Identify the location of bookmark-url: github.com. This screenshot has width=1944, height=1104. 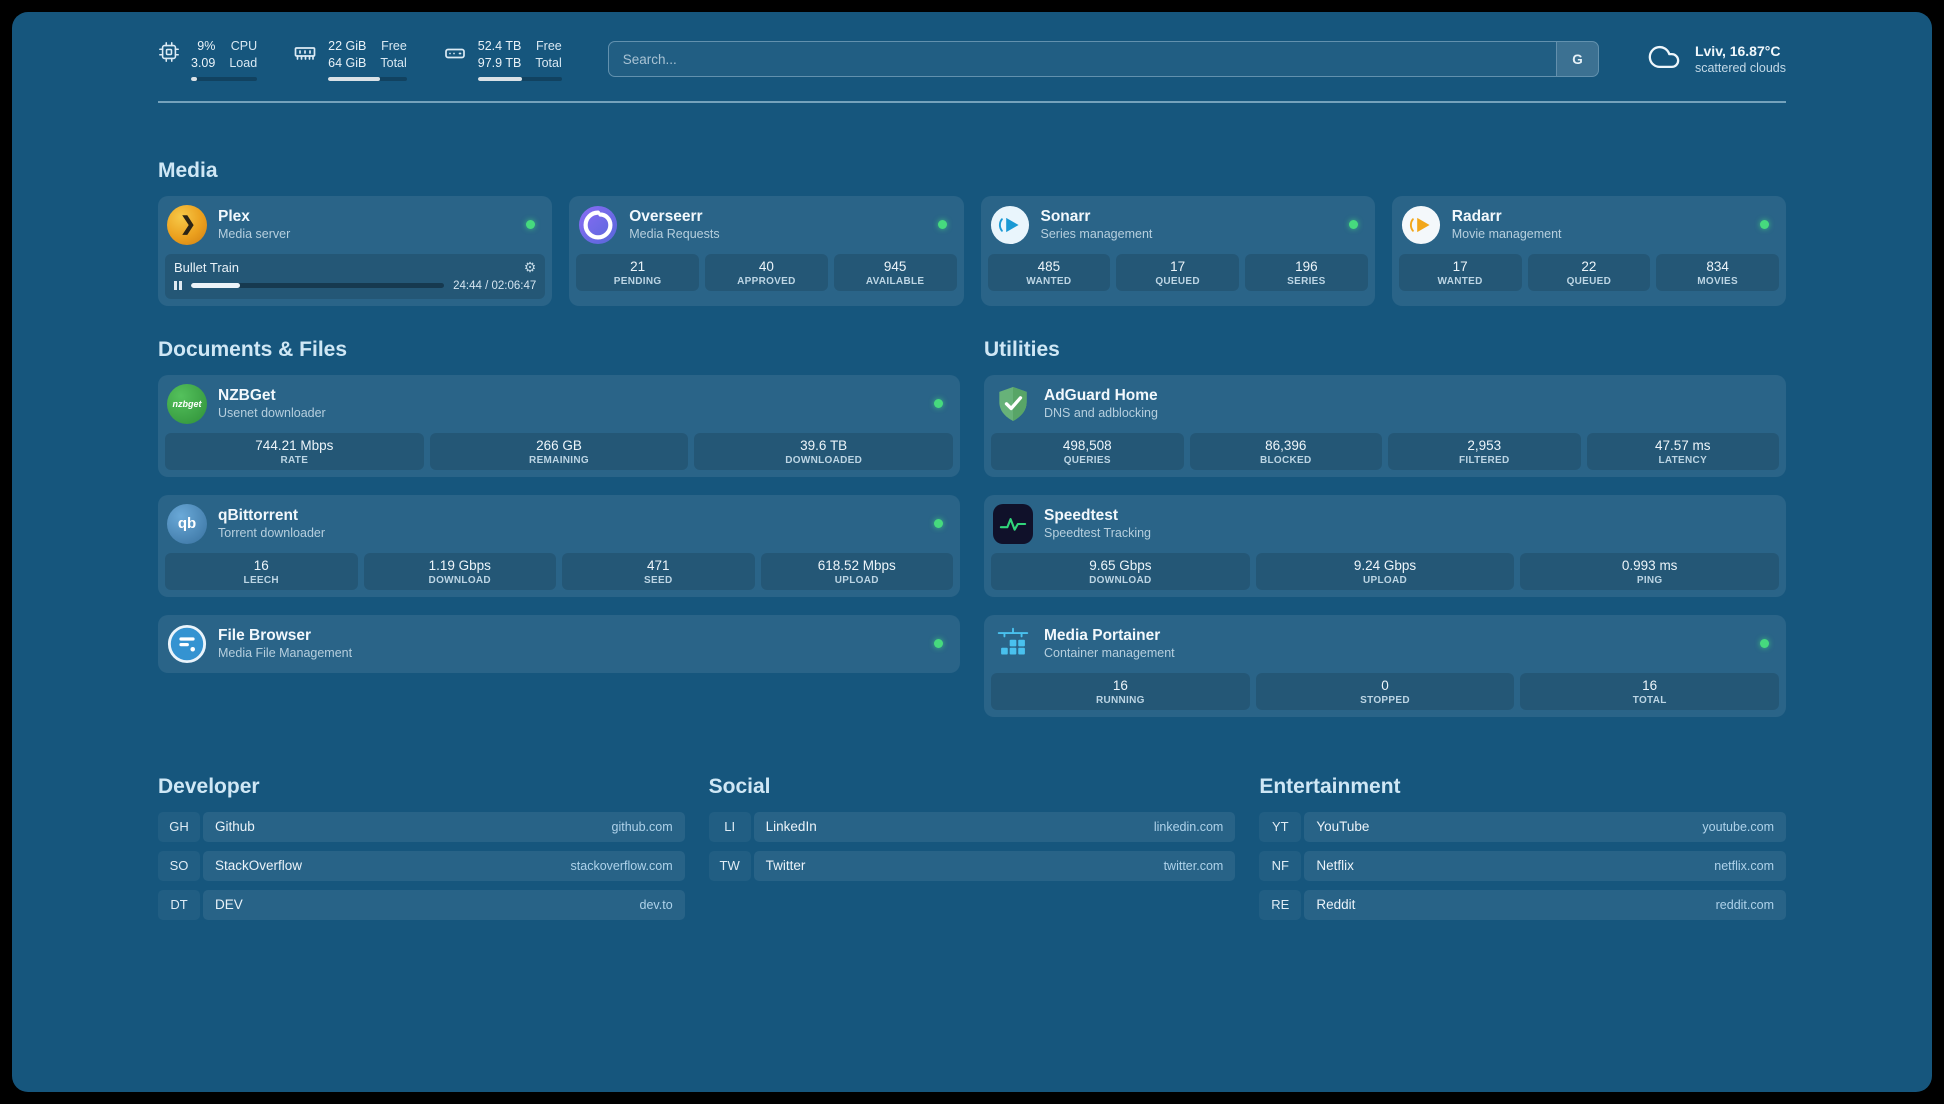
(642, 826).